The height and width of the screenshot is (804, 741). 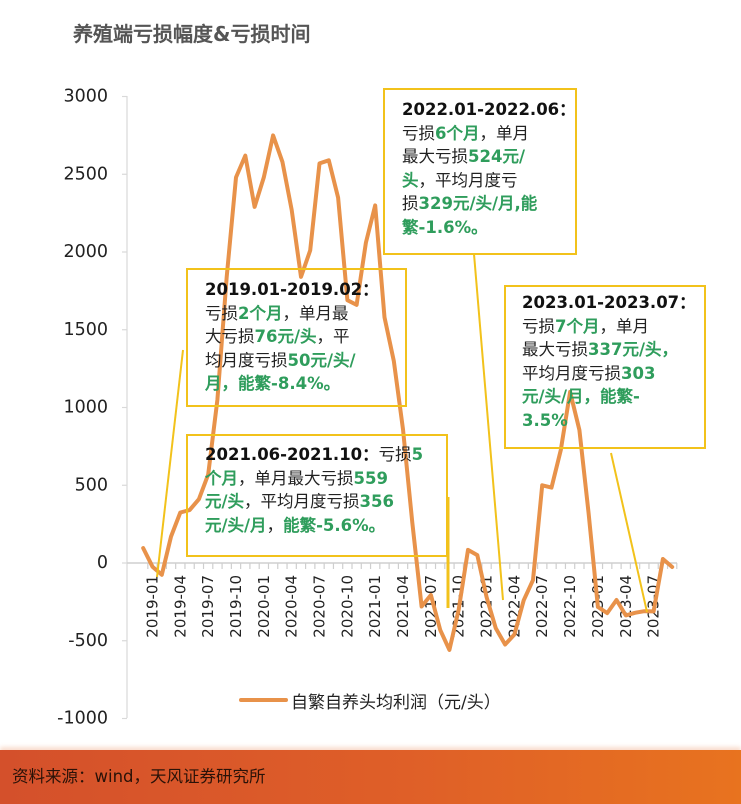 I want to click on x-tick-label: 2022-01, so click(x=487, y=606).